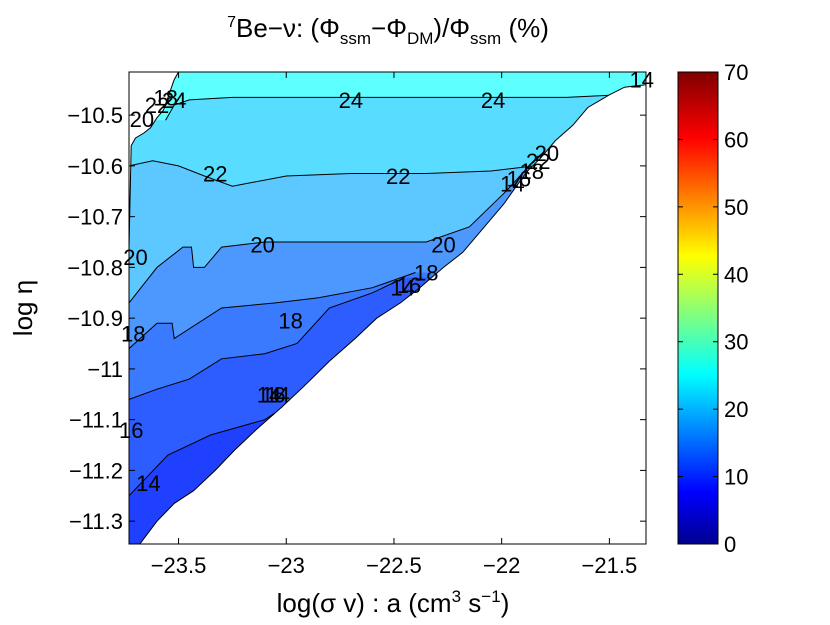 The image size is (830, 625). Describe the element at coordinates (96, 470) in the screenshot. I see `y-tick-label: −11.2` at that location.